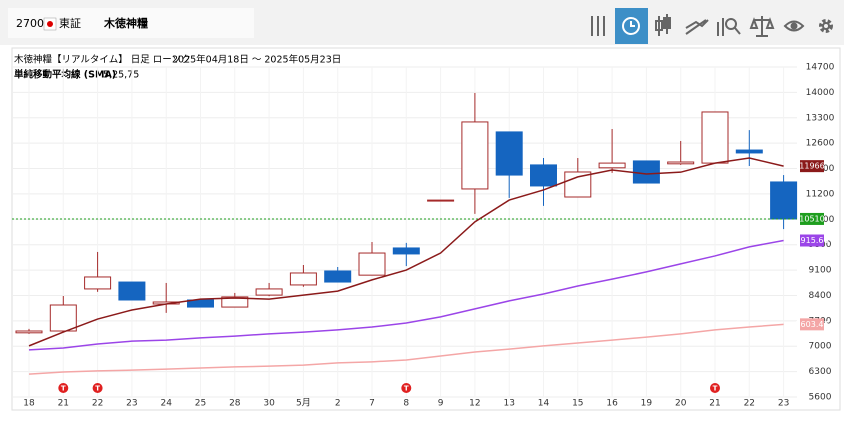 The image size is (844, 426). Describe the element at coordinates (663, 25) in the screenshot. I see `candle-icon` at that location.